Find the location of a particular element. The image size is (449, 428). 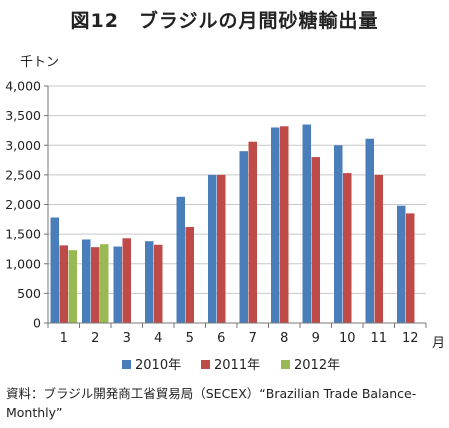

y-tick-label: 3,000 is located at coordinates (23, 145).